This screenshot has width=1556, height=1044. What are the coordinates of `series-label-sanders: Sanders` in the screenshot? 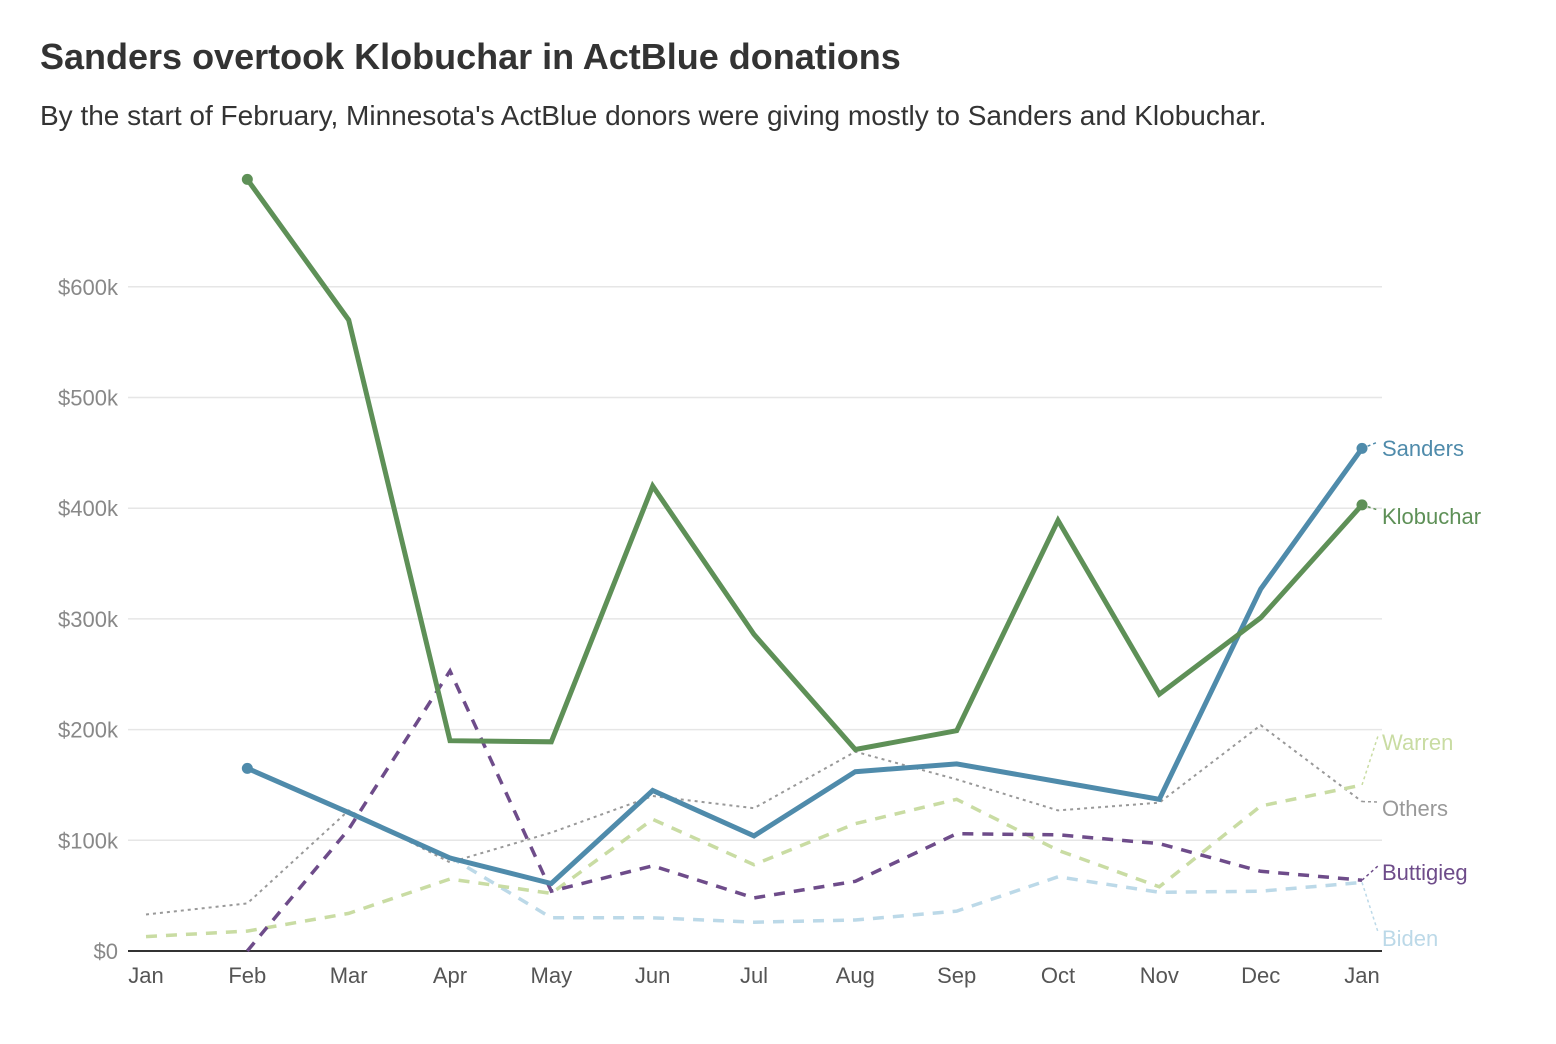 It's located at (1423, 448).